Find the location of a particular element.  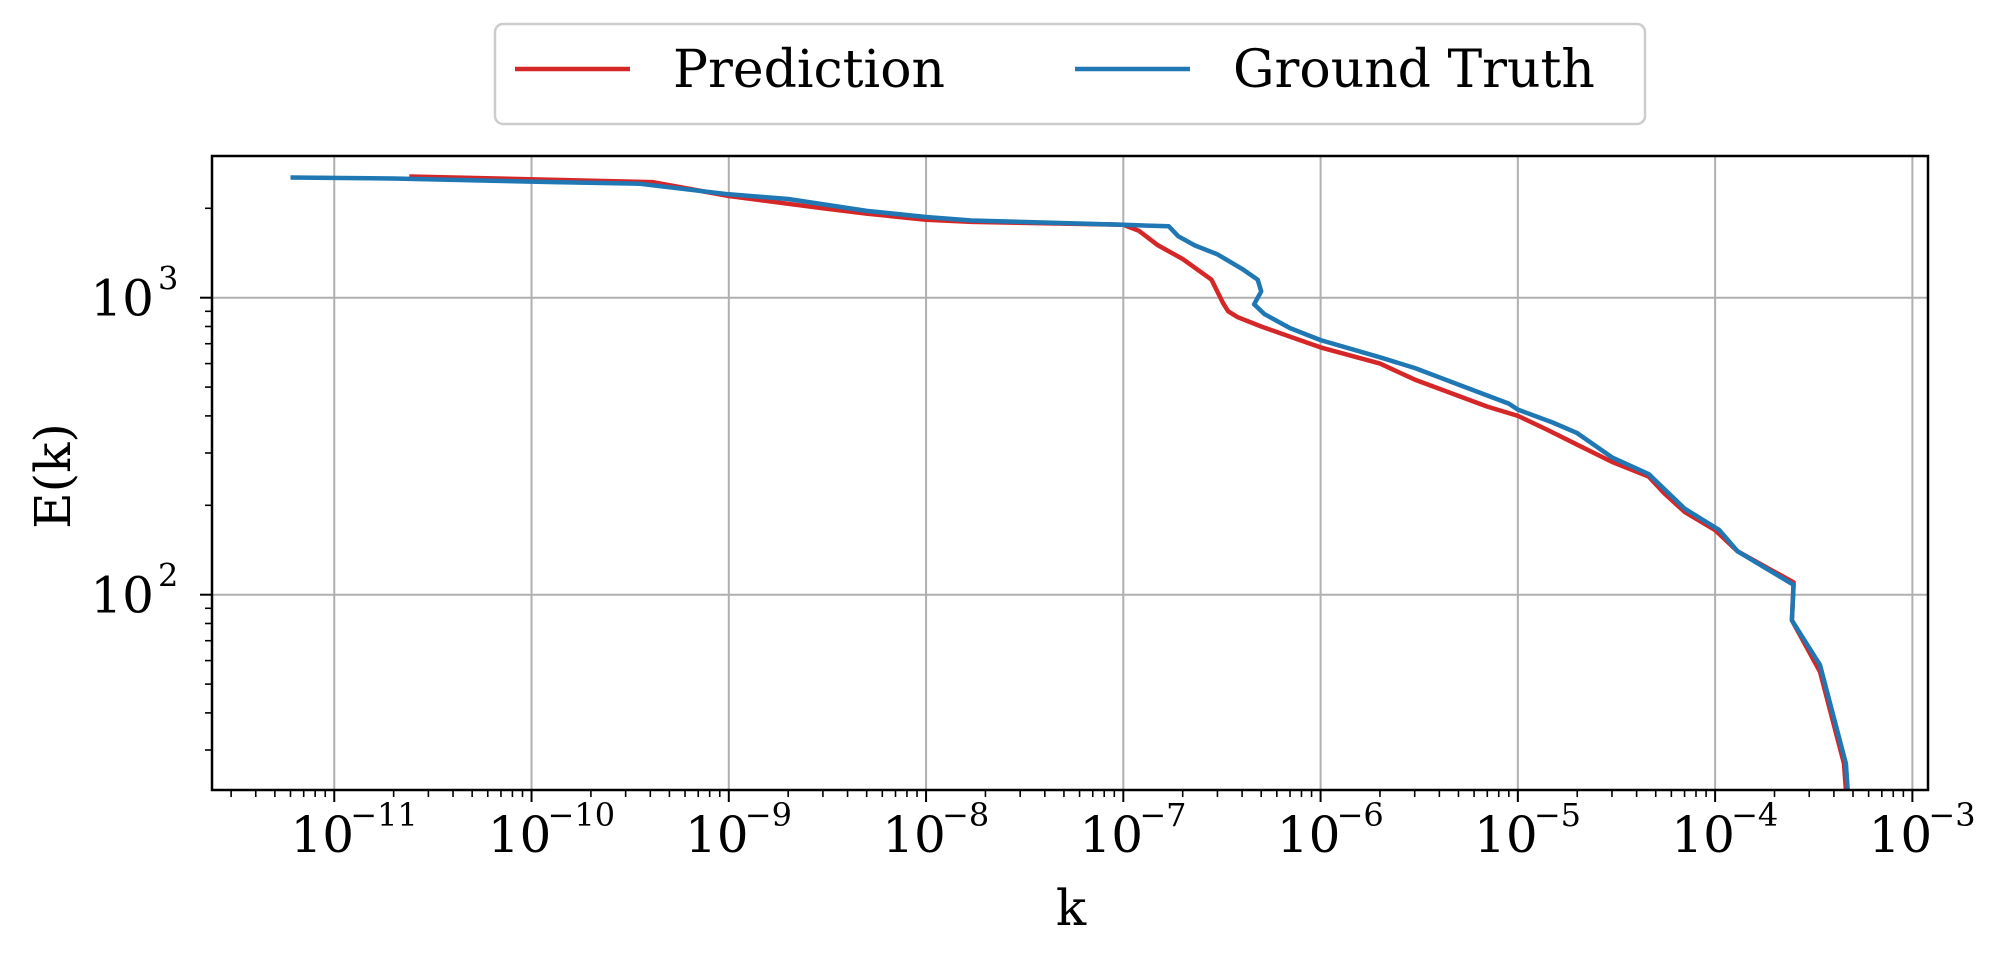

x-tick-label-exponent: −11 is located at coordinates (384, 815).